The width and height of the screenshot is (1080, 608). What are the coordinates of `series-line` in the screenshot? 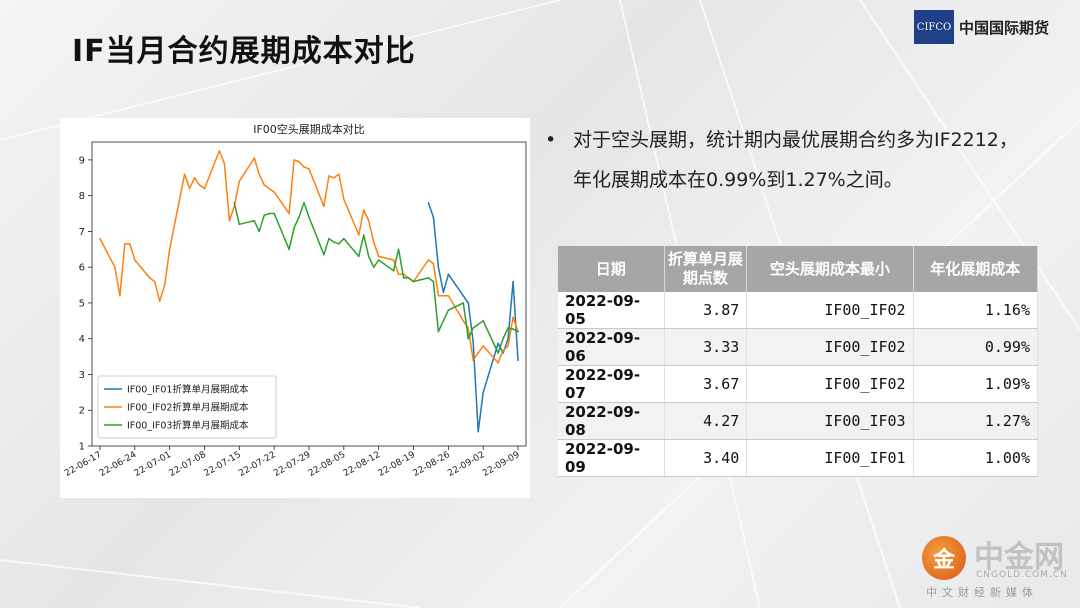 It's located at (376, 278).